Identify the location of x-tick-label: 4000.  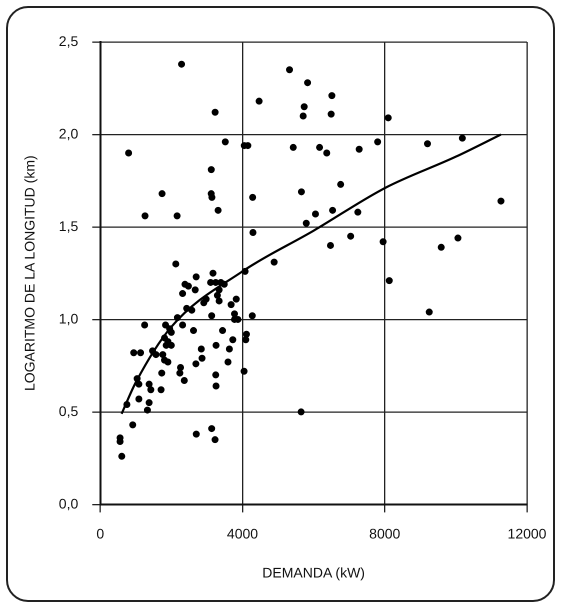
(242, 534).